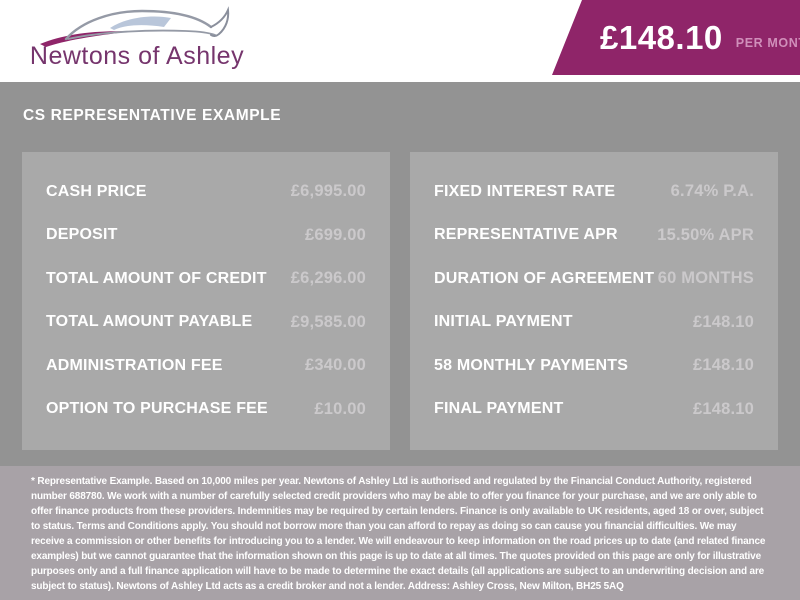 The image size is (800, 600). I want to click on row-label: TOTAL AMOUNT OF CREDIT, so click(156, 278).